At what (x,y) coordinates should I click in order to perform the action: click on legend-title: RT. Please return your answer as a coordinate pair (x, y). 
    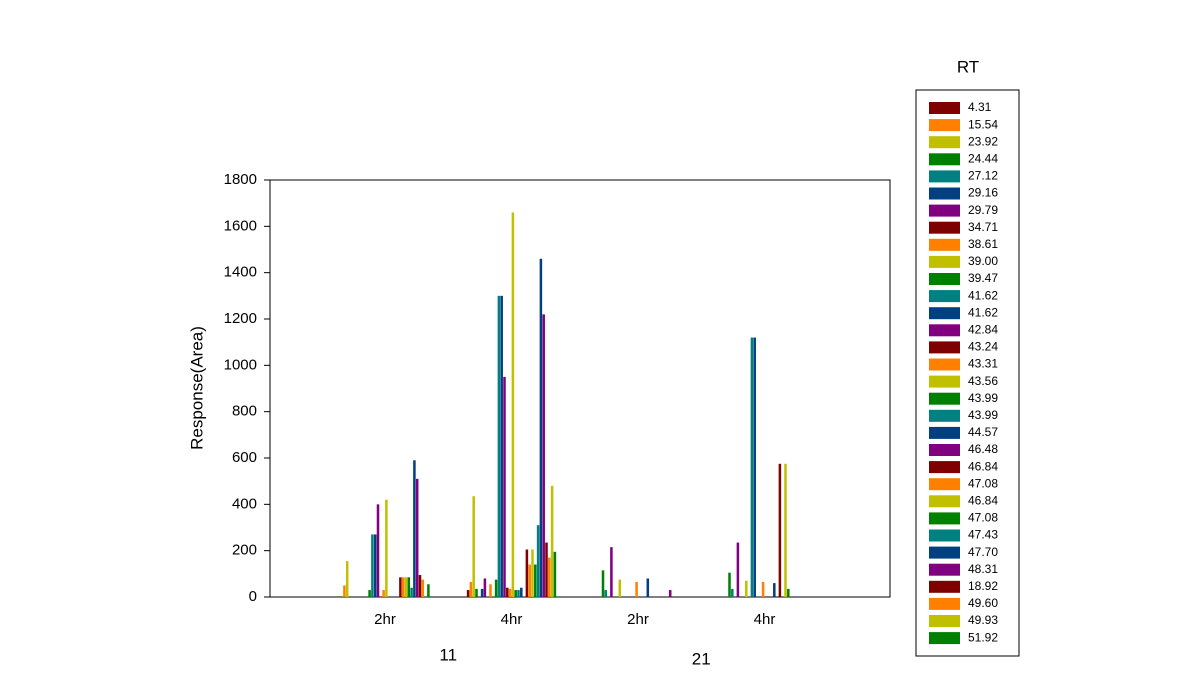
    Looking at the image, I should click on (968, 66).